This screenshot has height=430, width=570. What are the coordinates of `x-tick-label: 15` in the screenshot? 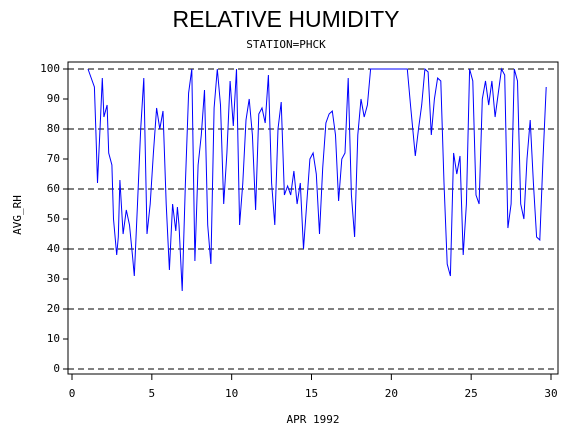 It's located at (311, 393).